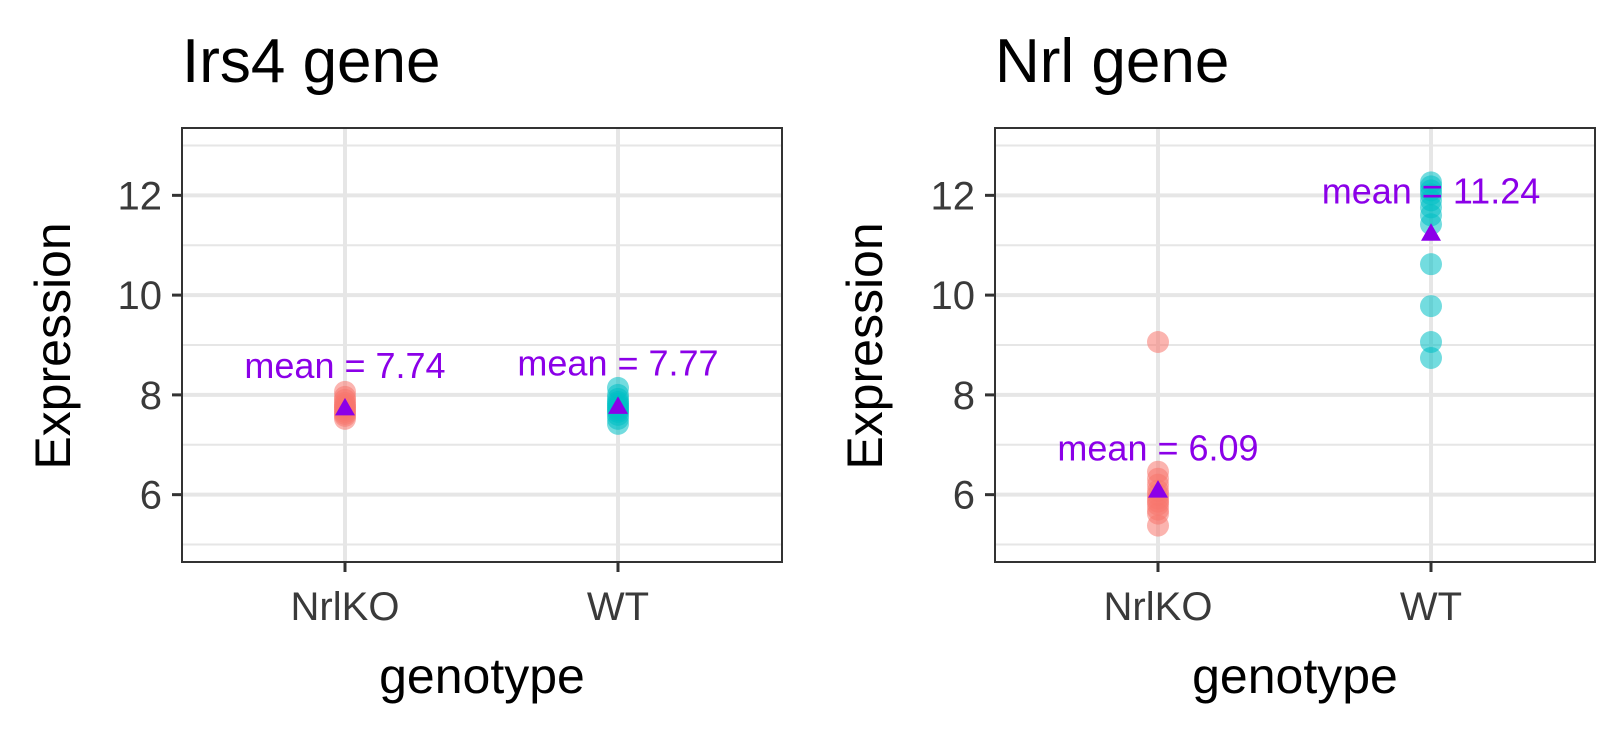 The width and height of the screenshot is (1620, 734). I want to click on mean-annotation: mean = 6.09, so click(1157, 447).